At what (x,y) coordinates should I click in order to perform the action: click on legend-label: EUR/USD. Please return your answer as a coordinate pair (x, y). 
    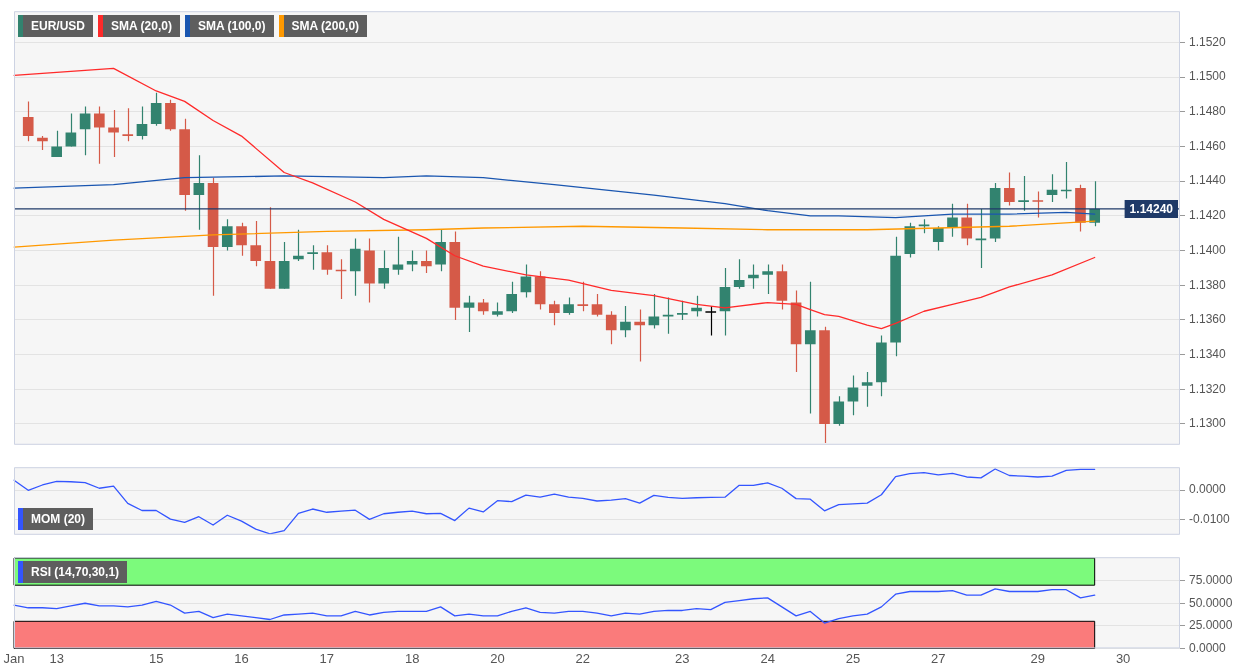
    Looking at the image, I should click on (58, 27).